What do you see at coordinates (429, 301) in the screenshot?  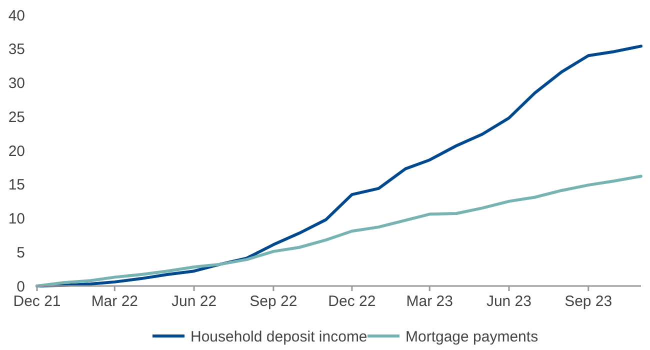 I see `x-tick-label: Mar 23` at bounding box center [429, 301].